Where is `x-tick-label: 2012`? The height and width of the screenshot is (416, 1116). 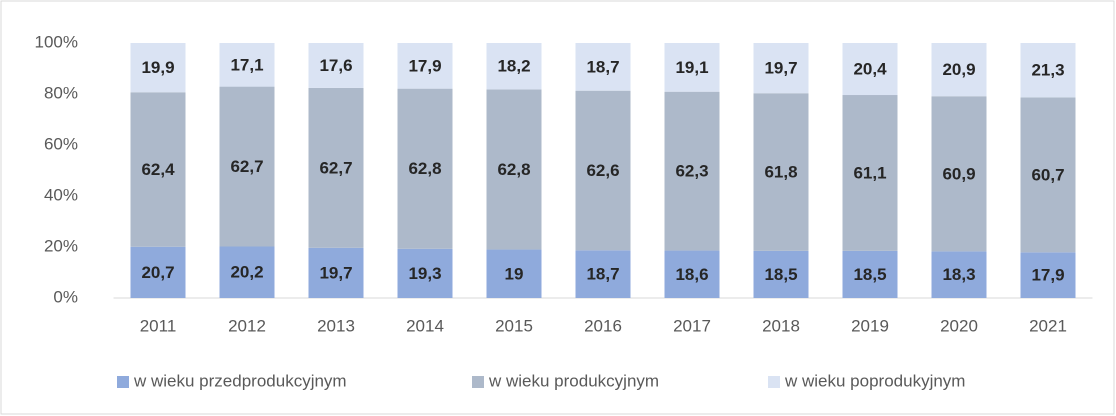 x-tick-label: 2012 is located at coordinates (247, 325).